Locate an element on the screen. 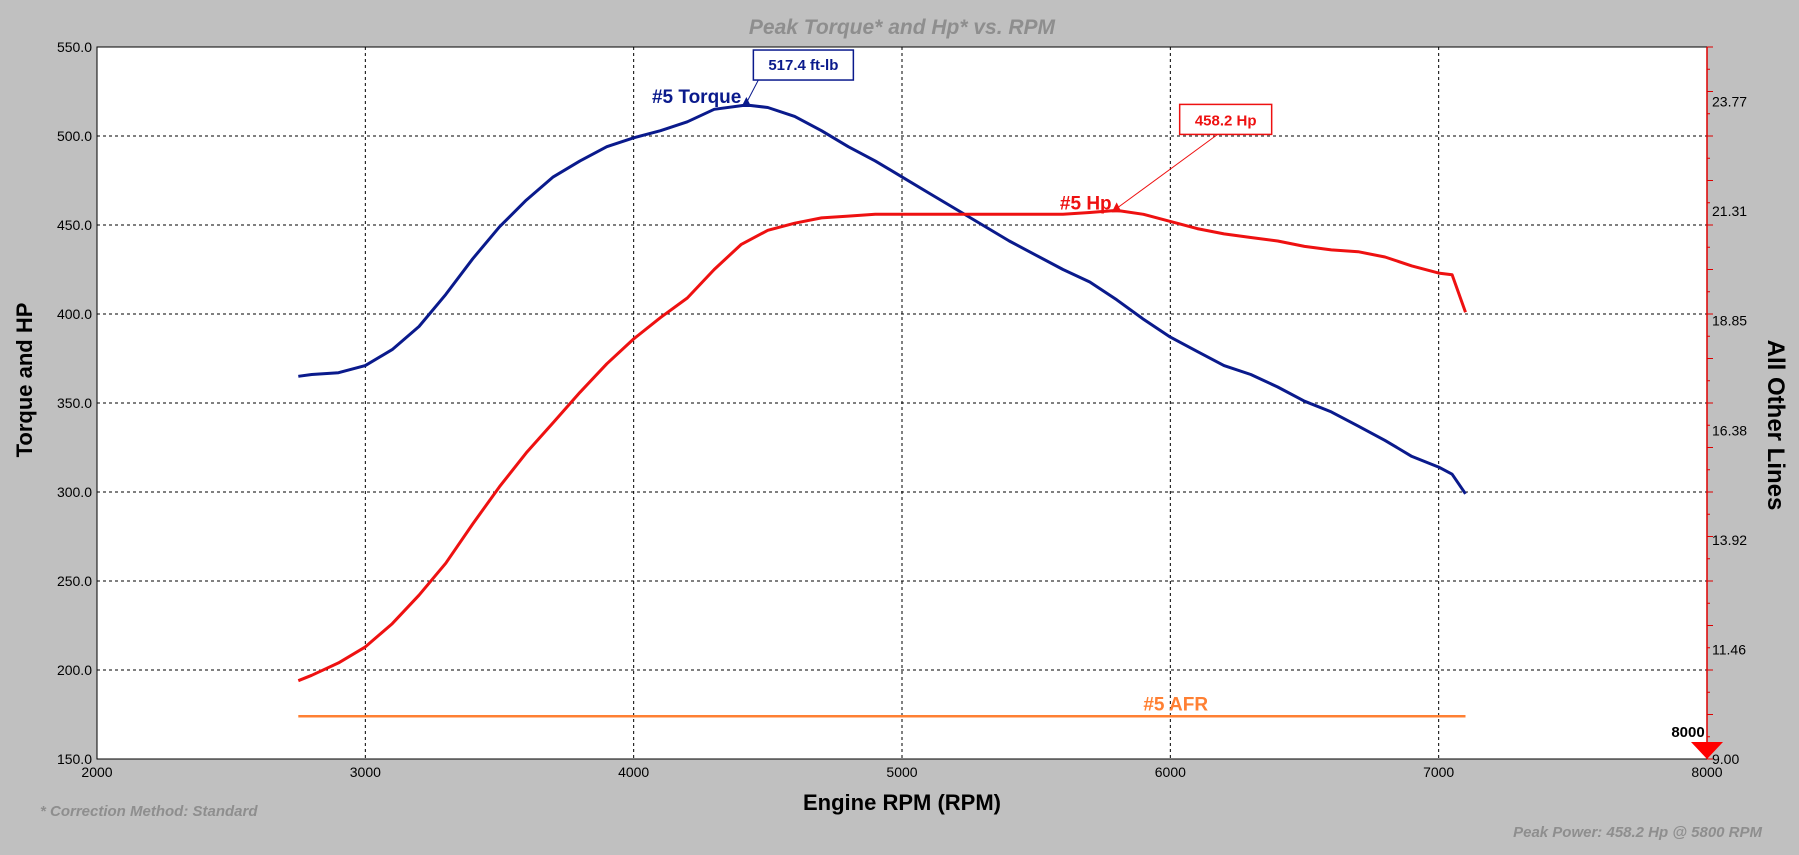 The height and width of the screenshot is (855, 1799). footnote: * Correction Method: Standard is located at coordinates (149, 811).